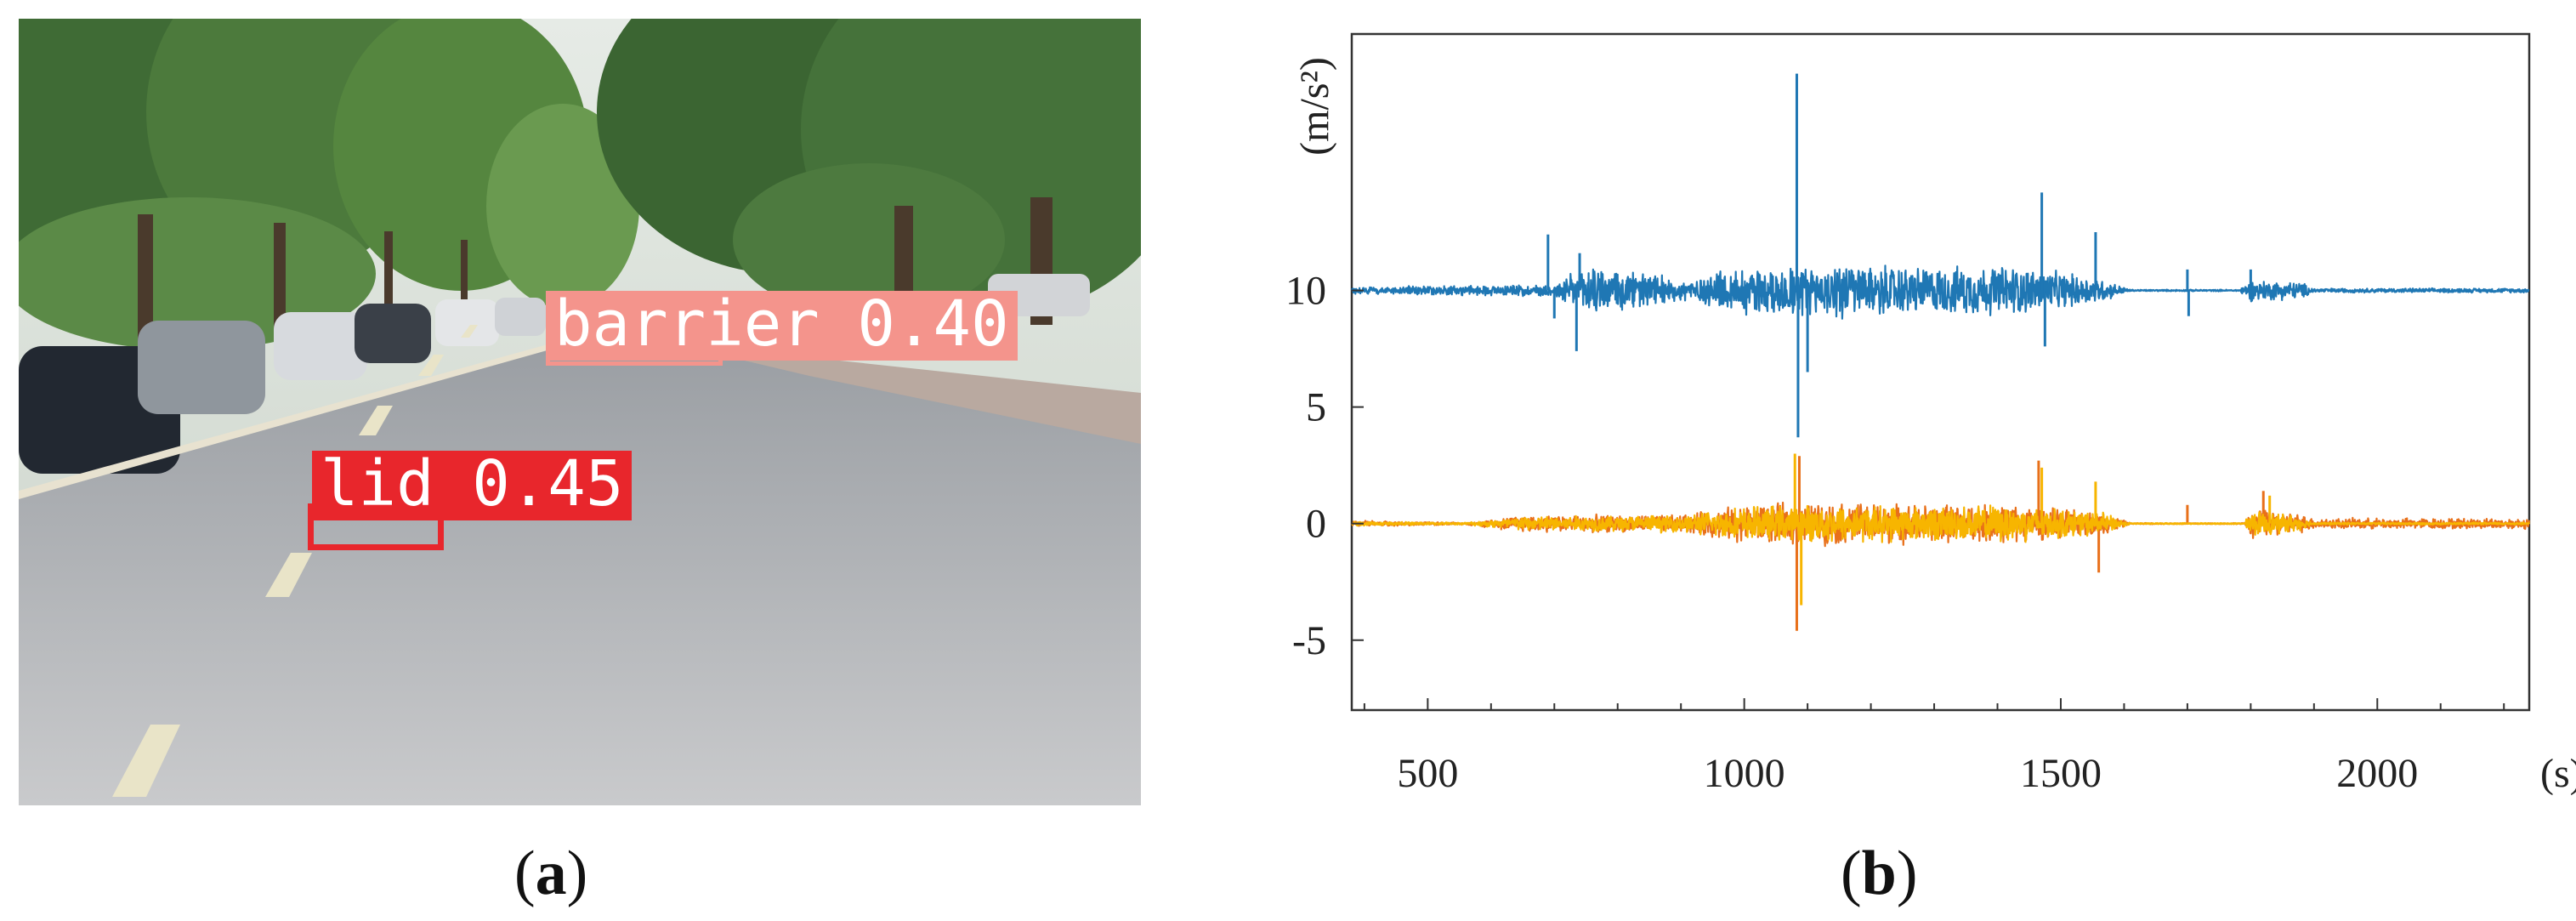 This screenshot has height=921, width=2576. Describe the element at coordinates (1427, 773) in the screenshot. I see `x-tick-label: 500` at that location.